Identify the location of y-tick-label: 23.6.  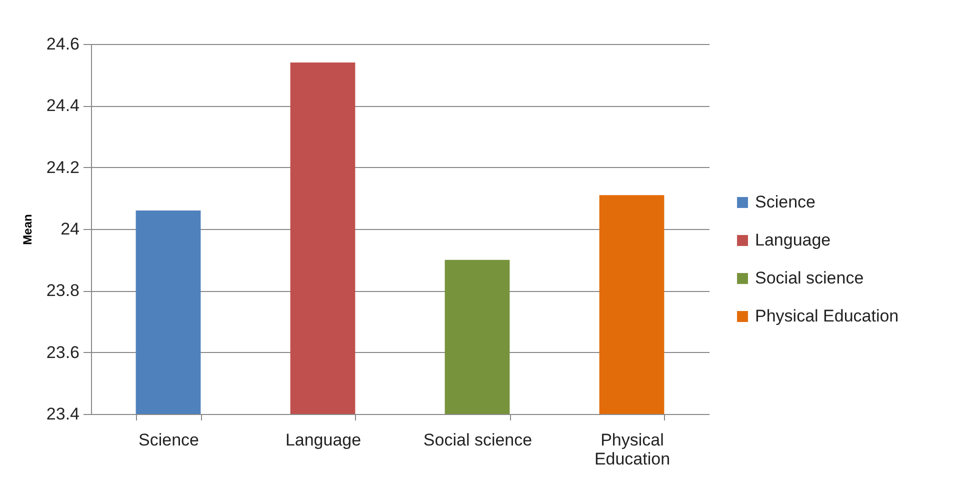
(63, 352).